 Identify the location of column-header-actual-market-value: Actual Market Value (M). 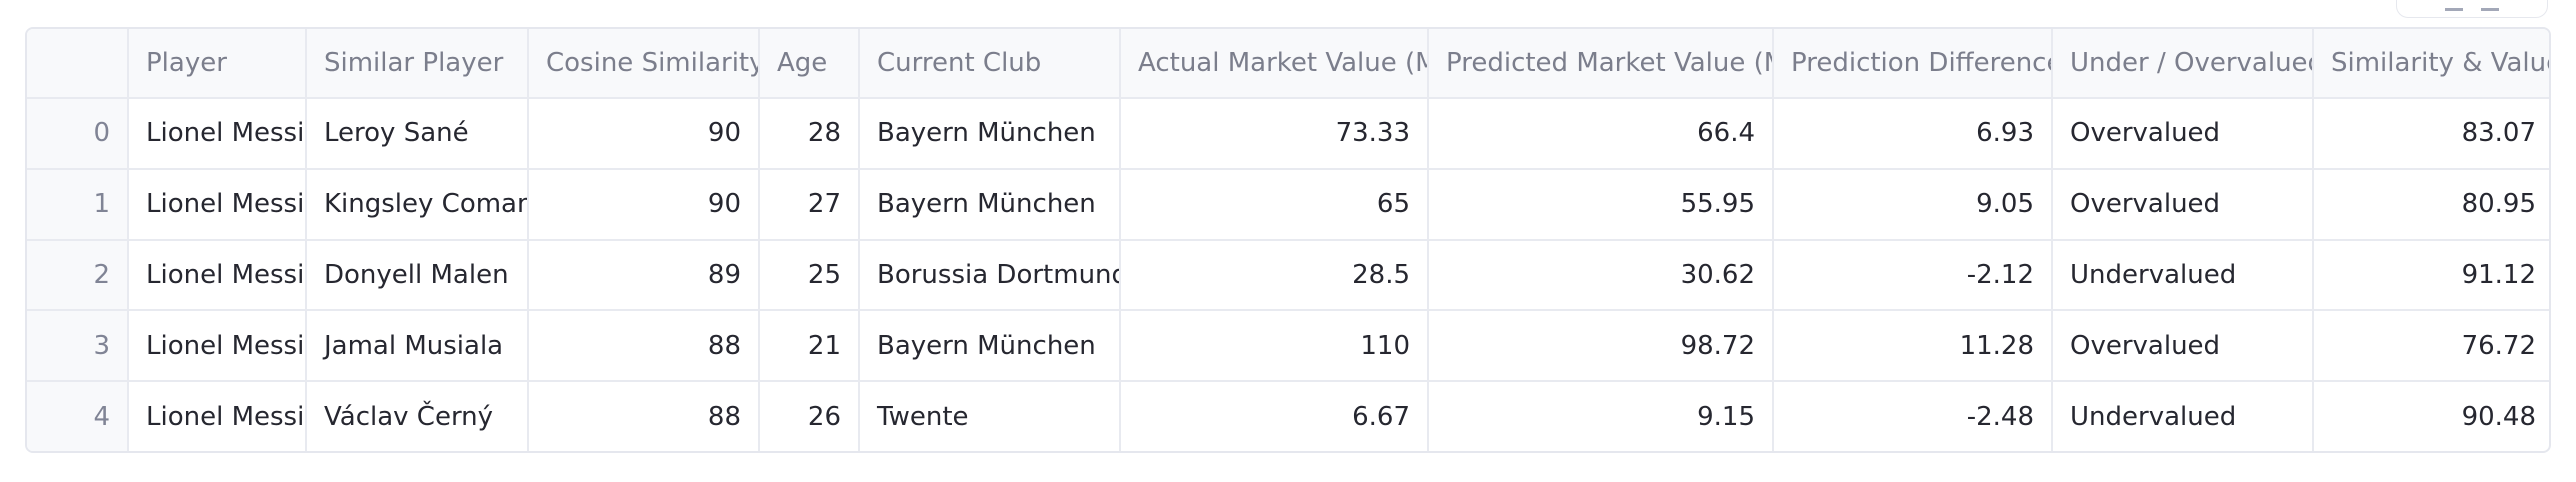
(1274, 64).